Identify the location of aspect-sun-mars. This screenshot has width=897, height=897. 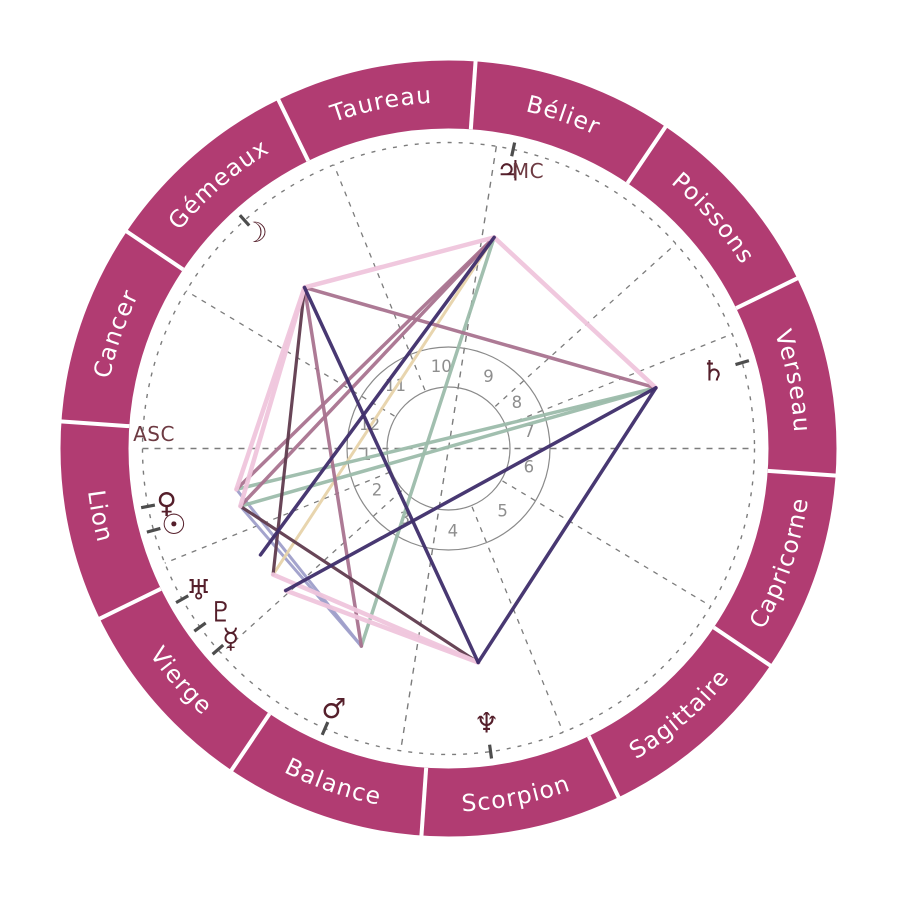
(300, 576).